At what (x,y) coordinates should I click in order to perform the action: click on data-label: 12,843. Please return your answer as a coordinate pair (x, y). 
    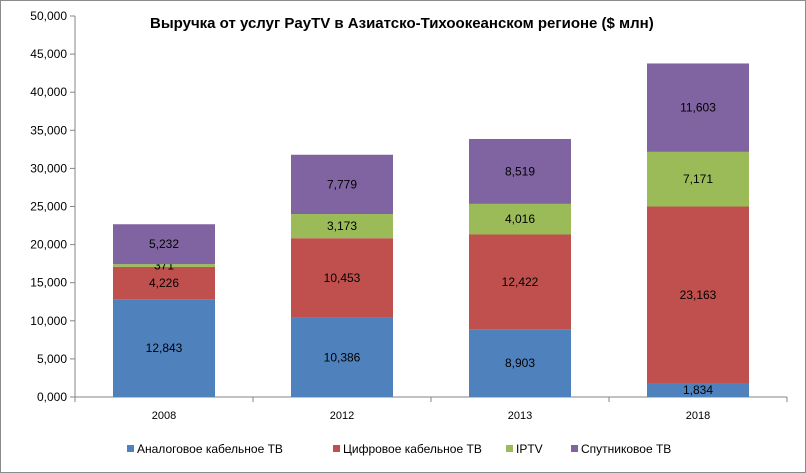
    Looking at the image, I should click on (164, 348).